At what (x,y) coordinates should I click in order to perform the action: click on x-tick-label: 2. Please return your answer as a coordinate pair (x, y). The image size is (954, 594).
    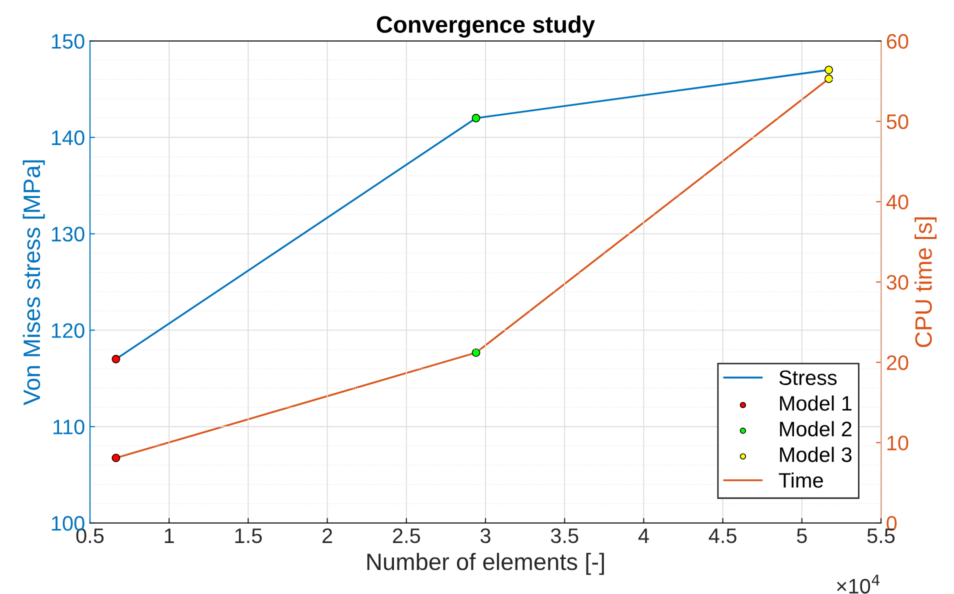
    Looking at the image, I should click on (327, 535).